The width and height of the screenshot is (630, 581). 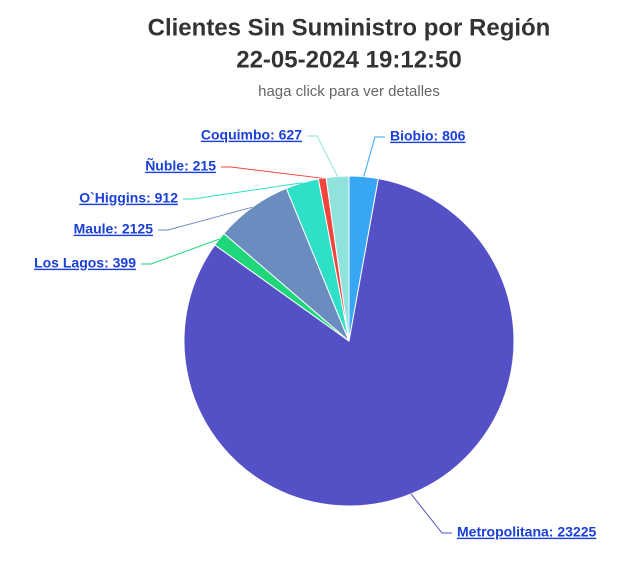 What do you see at coordinates (180, 165) in the screenshot?
I see `data-label: Ñuble: 215` at bounding box center [180, 165].